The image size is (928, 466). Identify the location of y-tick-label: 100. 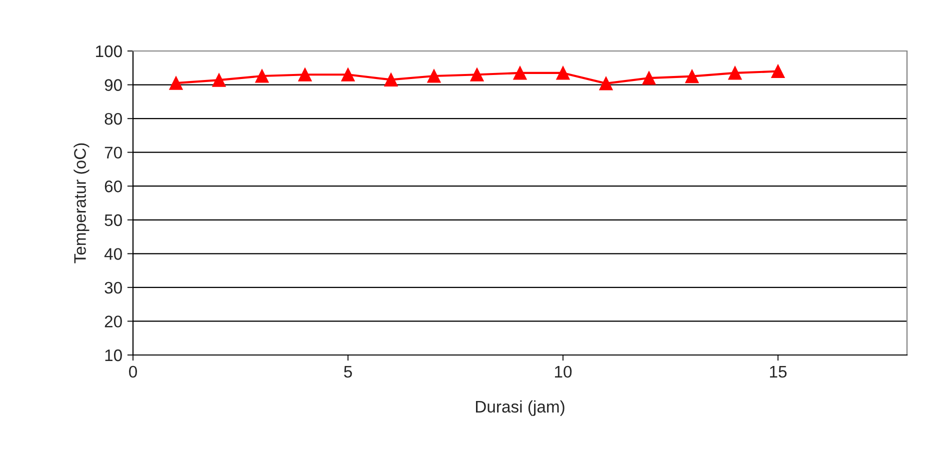
(109, 51).